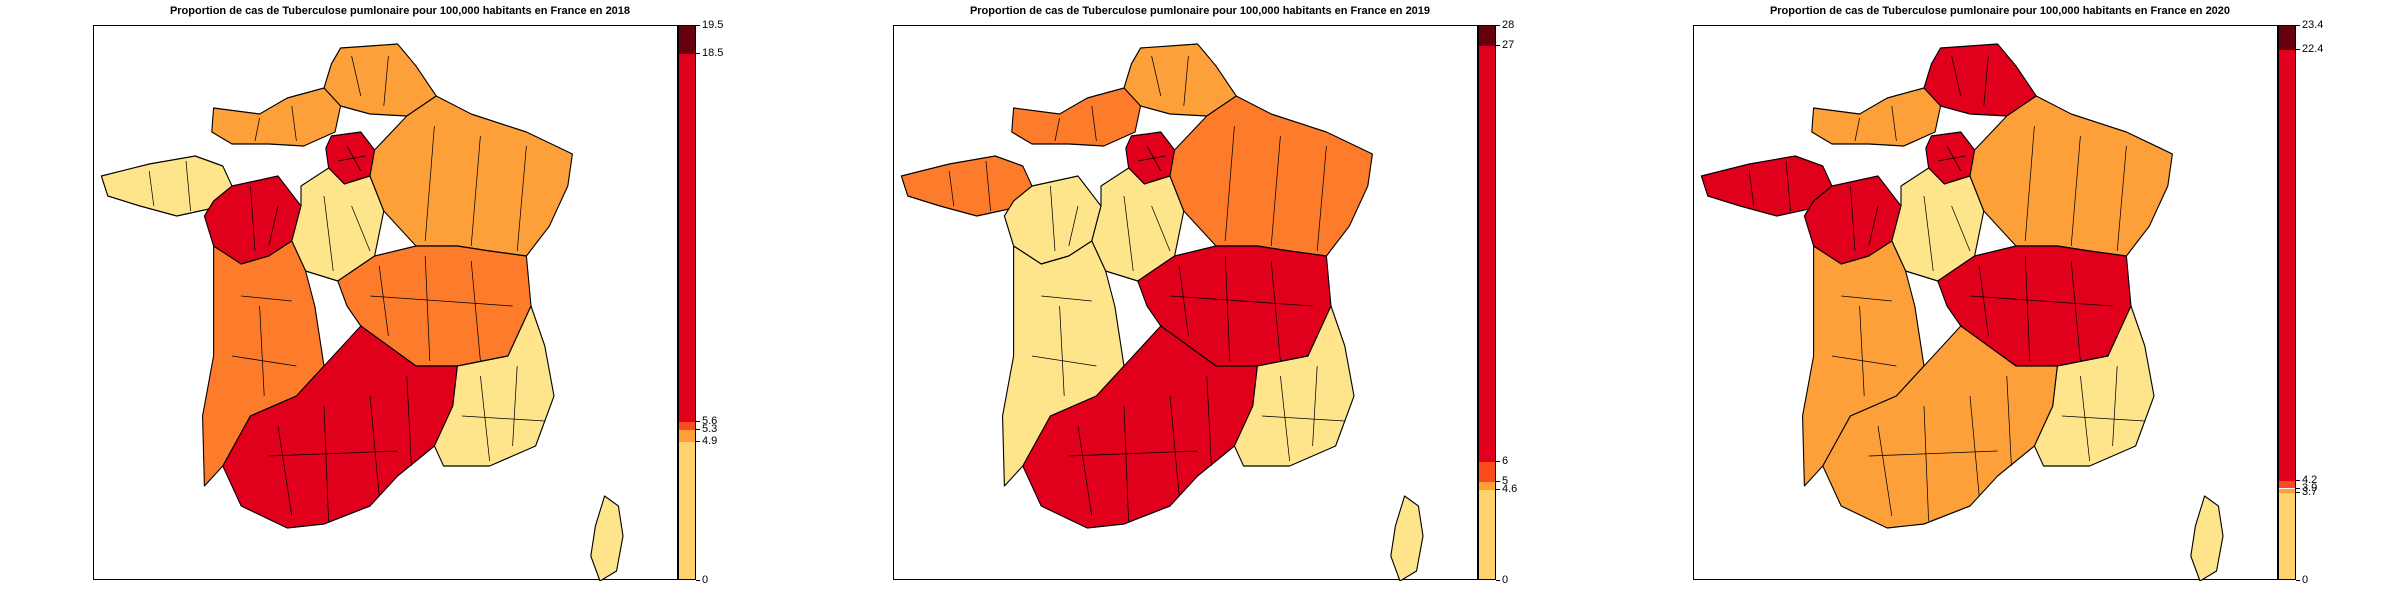 The height and width of the screenshot is (600, 2400). What do you see at coordinates (2310, 492) in the screenshot?
I see `colorbar-tick-label: 3.7` at bounding box center [2310, 492].